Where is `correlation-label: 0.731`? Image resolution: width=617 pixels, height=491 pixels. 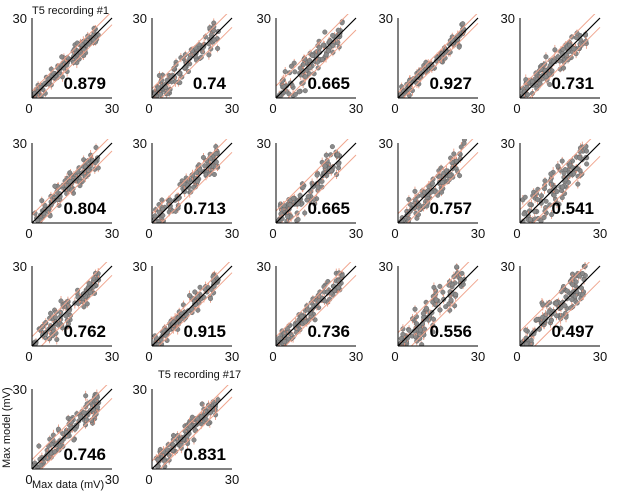
correlation-label: 0.731 is located at coordinates (572, 83).